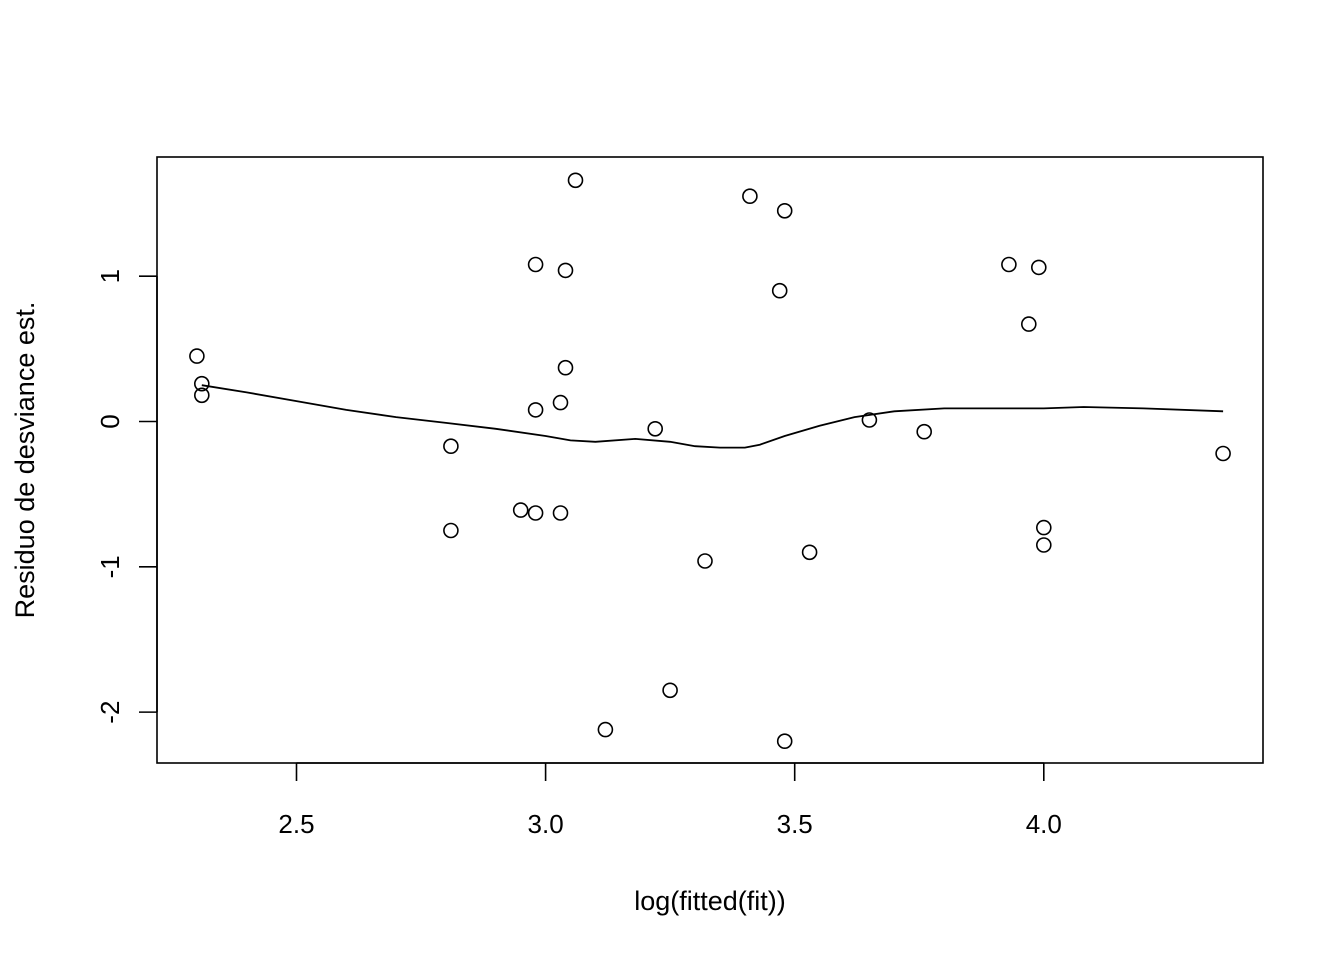 The width and height of the screenshot is (1344, 960). I want to click on x-tick-label: 2.5, so click(296, 824).